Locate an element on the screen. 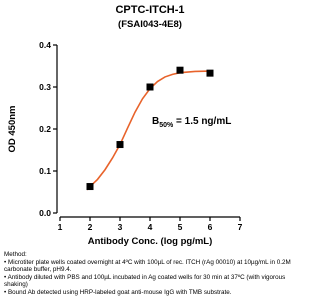 The height and width of the screenshot is (297, 320). y-tick-label: 0.0 is located at coordinates (45, 213).